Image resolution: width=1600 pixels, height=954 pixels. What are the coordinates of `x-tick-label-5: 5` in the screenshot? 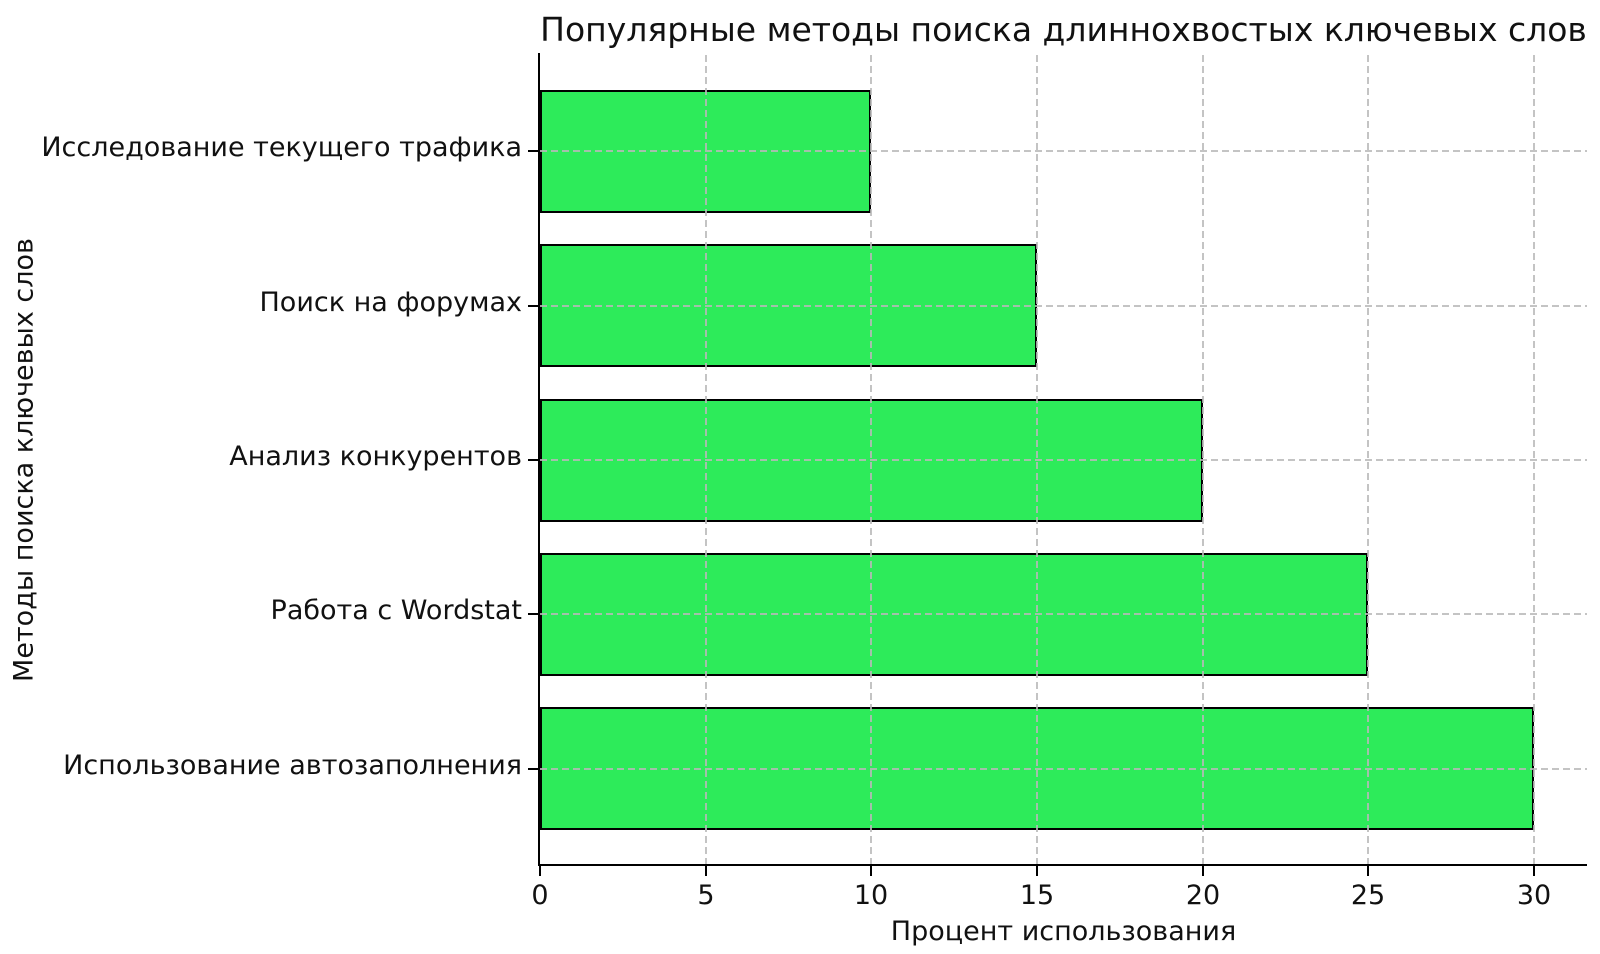 It's located at (706, 895).